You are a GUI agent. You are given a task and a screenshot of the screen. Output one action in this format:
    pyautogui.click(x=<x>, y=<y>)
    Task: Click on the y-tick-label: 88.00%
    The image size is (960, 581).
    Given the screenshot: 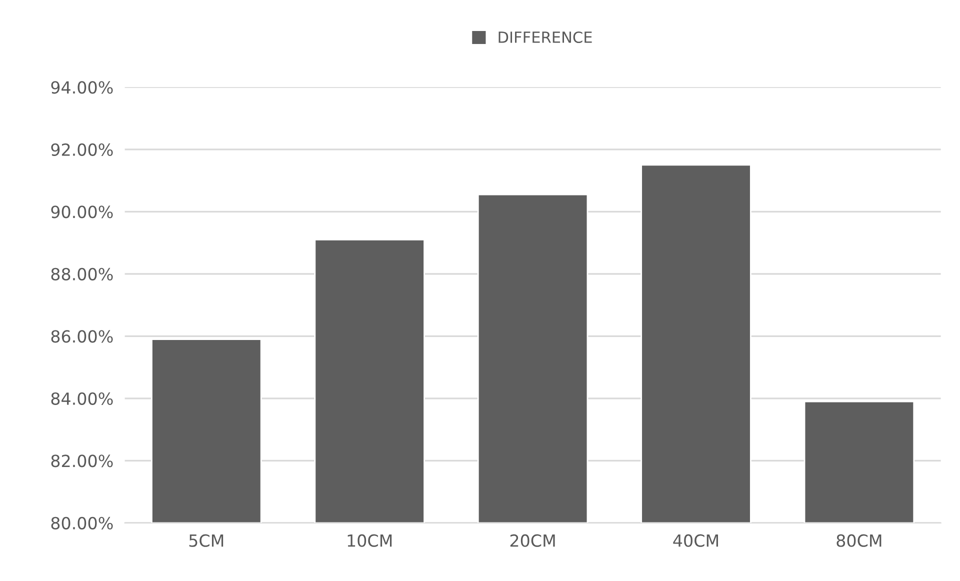 What is the action you would take?
    pyautogui.click(x=82, y=274)
    